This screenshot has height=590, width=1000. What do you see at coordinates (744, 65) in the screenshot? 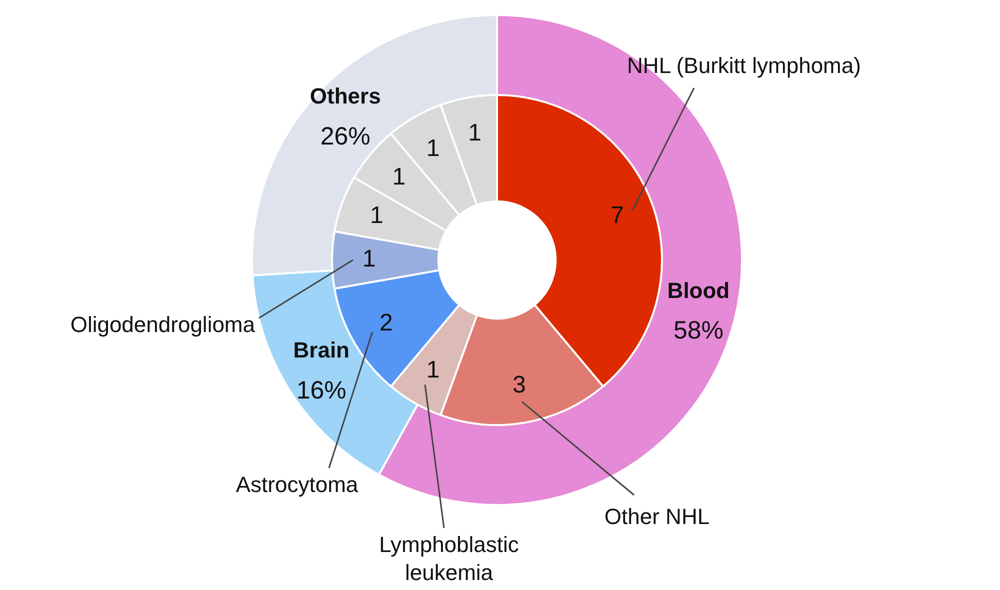
I see `slice-label: NHL (Burkitt lymphoma)` at bounding box center [744, 65].